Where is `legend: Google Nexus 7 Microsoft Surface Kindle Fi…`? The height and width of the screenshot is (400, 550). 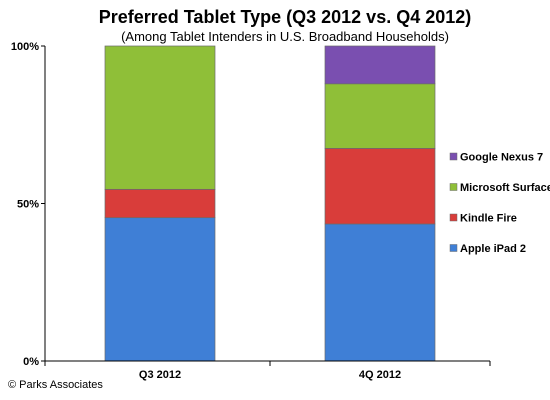 legend: Google Nexus 7 Microsoft Surface Kindle Fi… is located at coordinates (499, 203).